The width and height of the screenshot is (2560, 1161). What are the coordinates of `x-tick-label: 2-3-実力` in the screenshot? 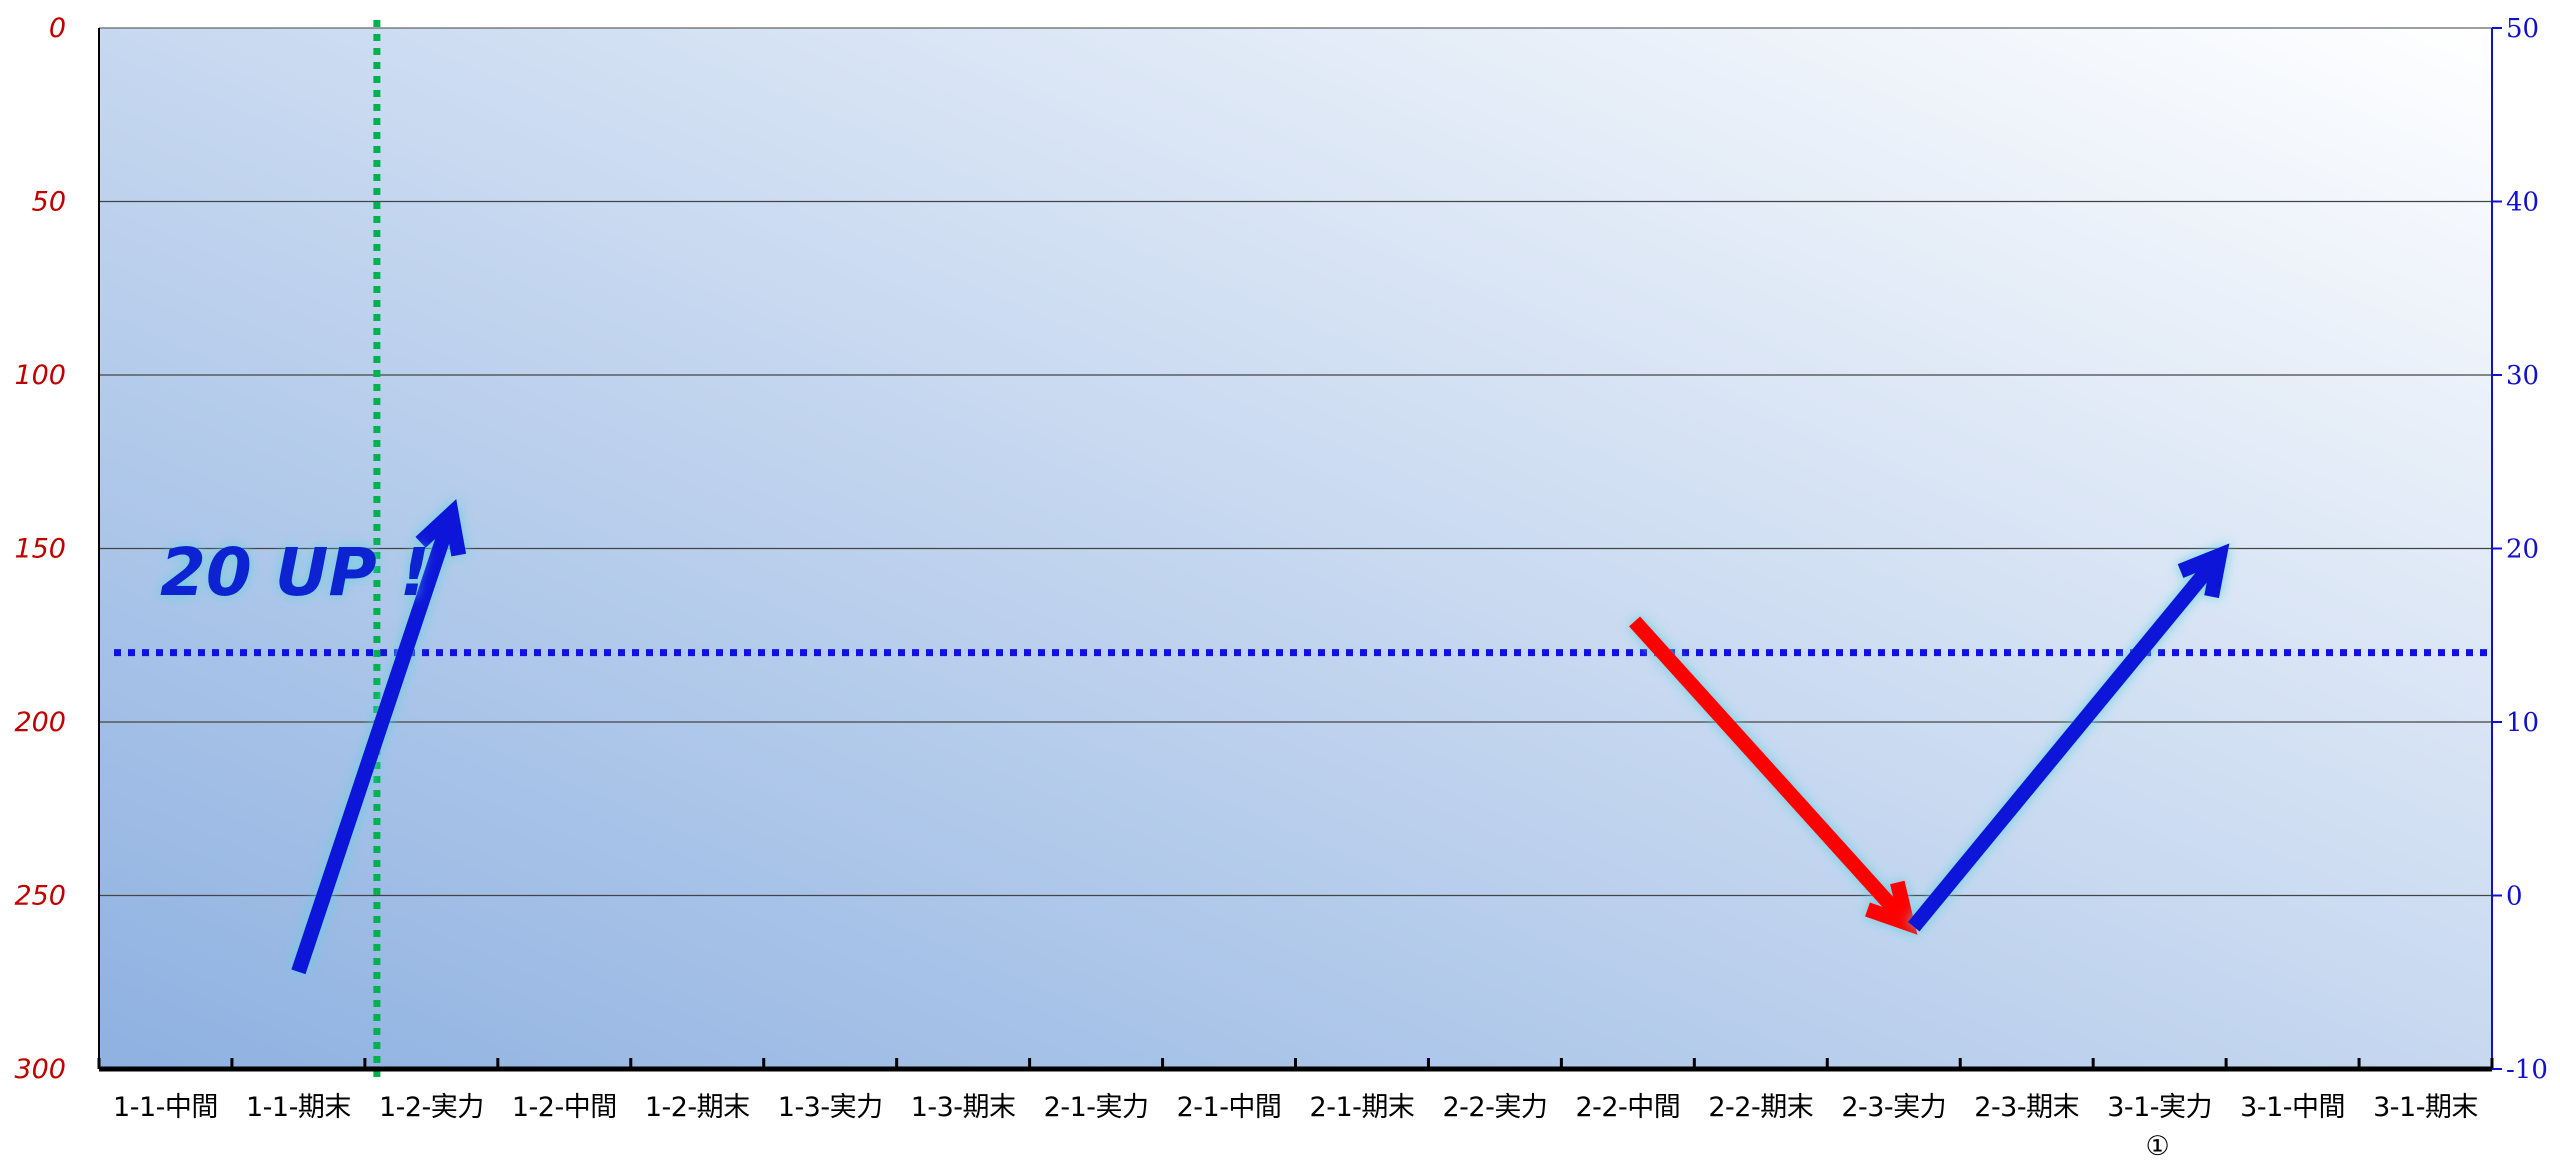 It's located at (1893, 1107).